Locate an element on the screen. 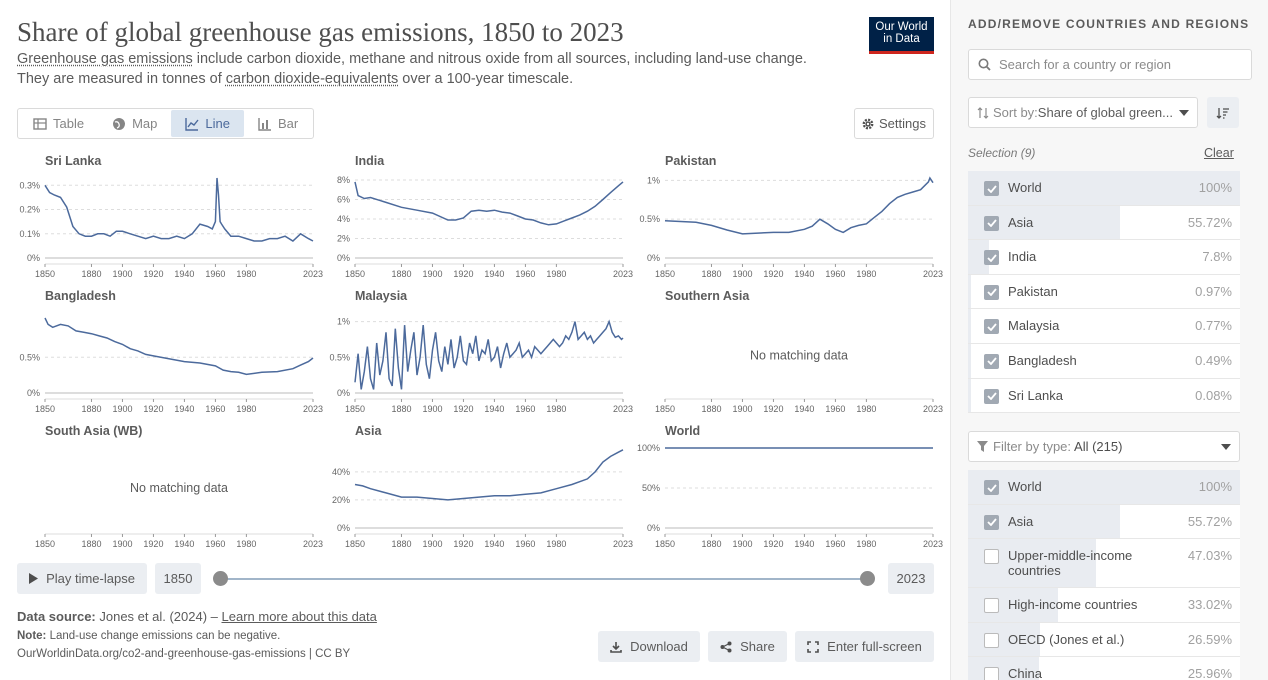 The height and width of the screenshot is (680, 1268). timeline-start-handle is located at coordinates (220, 578).